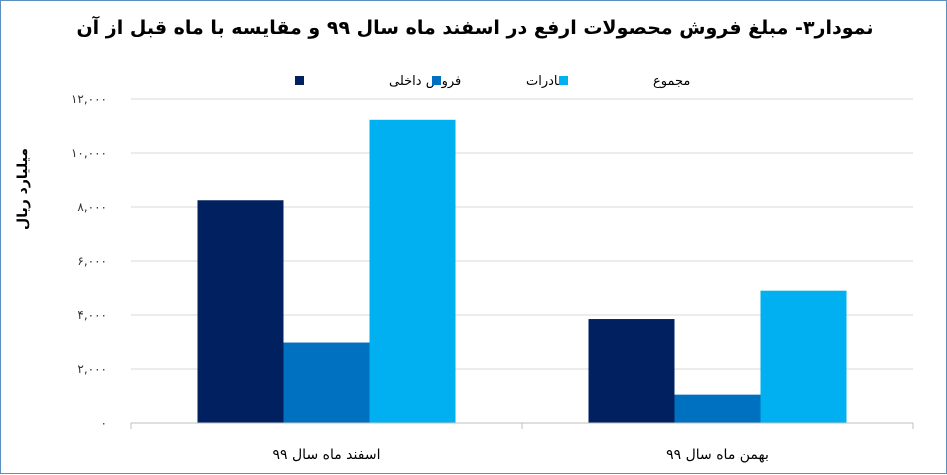 This screenshot has width=947, height=475. What do you see at coordinates (89, 99) in the screenshot?
I see `y-tick-label: ۱۲,۰۰۰` at bounding box center [89, 99].